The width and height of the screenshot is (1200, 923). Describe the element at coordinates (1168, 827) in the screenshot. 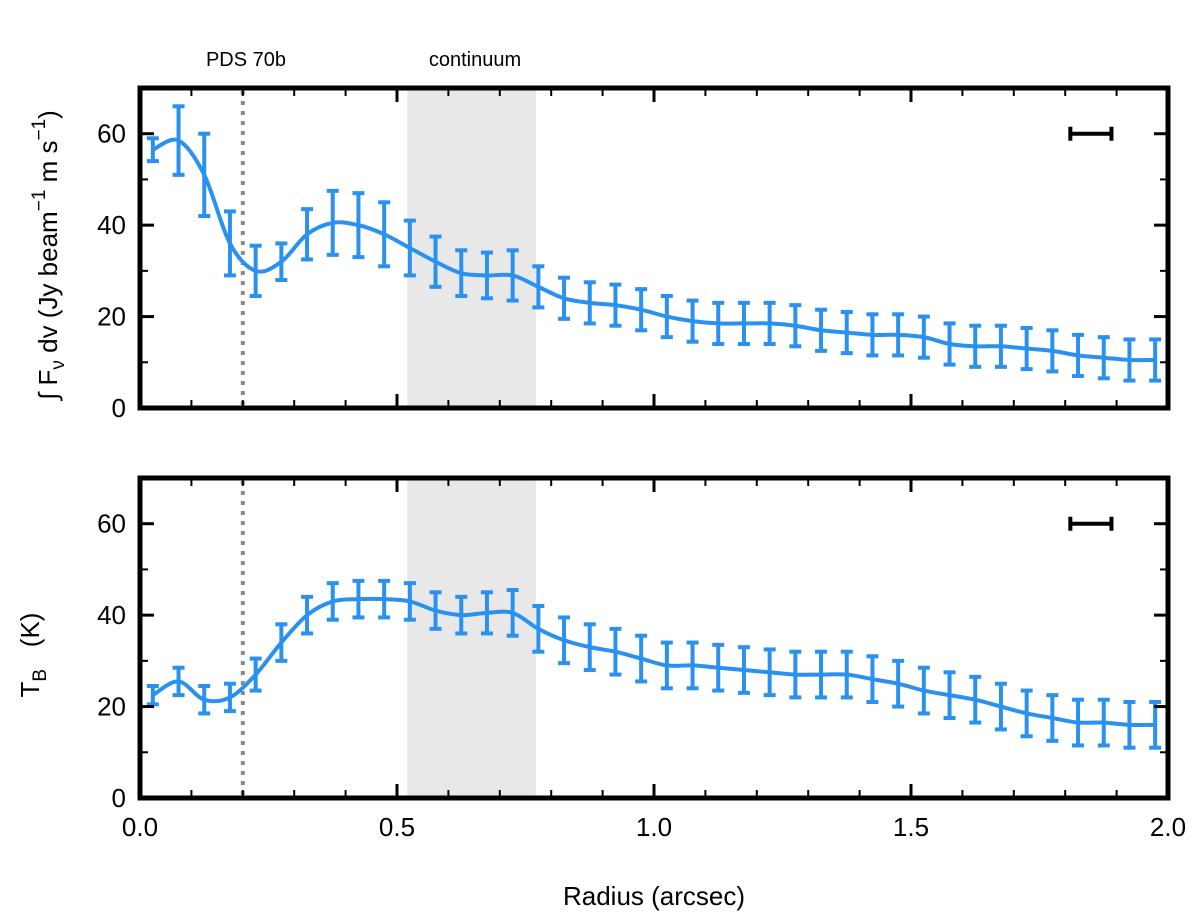

I see `bottom-x-tick-label: 2.0` at that location.